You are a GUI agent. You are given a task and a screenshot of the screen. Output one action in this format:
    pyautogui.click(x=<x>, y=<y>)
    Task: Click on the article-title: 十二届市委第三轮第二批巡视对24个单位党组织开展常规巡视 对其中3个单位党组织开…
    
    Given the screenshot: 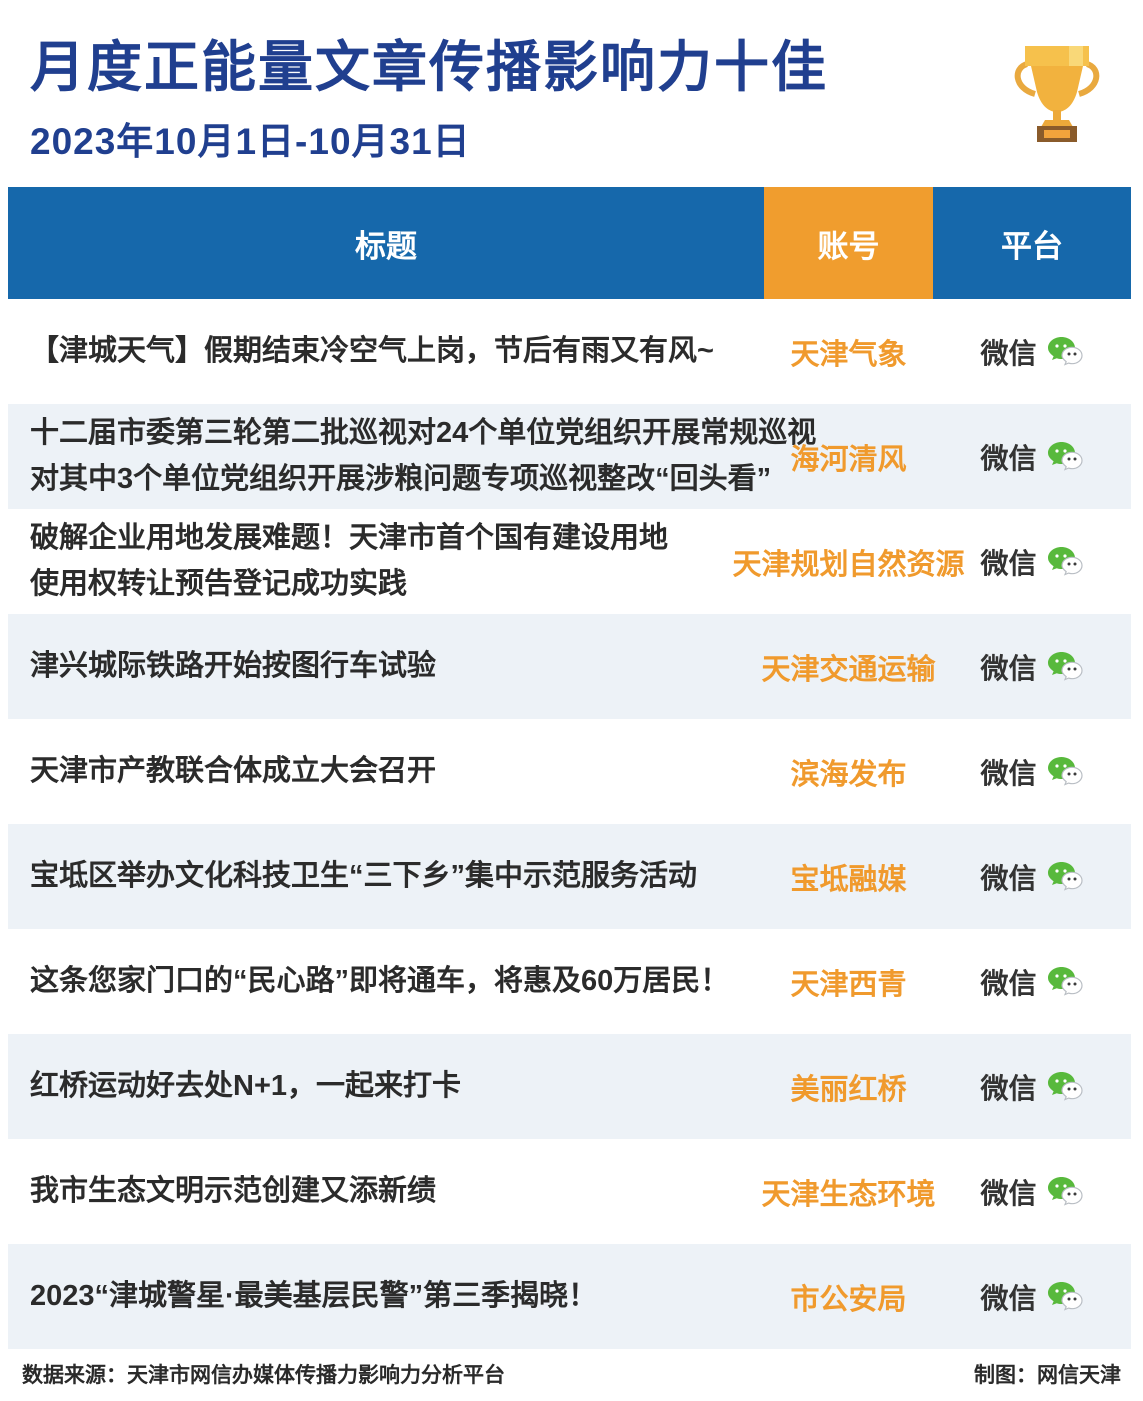 What is the action you would take?
    pyautogui.click(x=423, y=455)
    